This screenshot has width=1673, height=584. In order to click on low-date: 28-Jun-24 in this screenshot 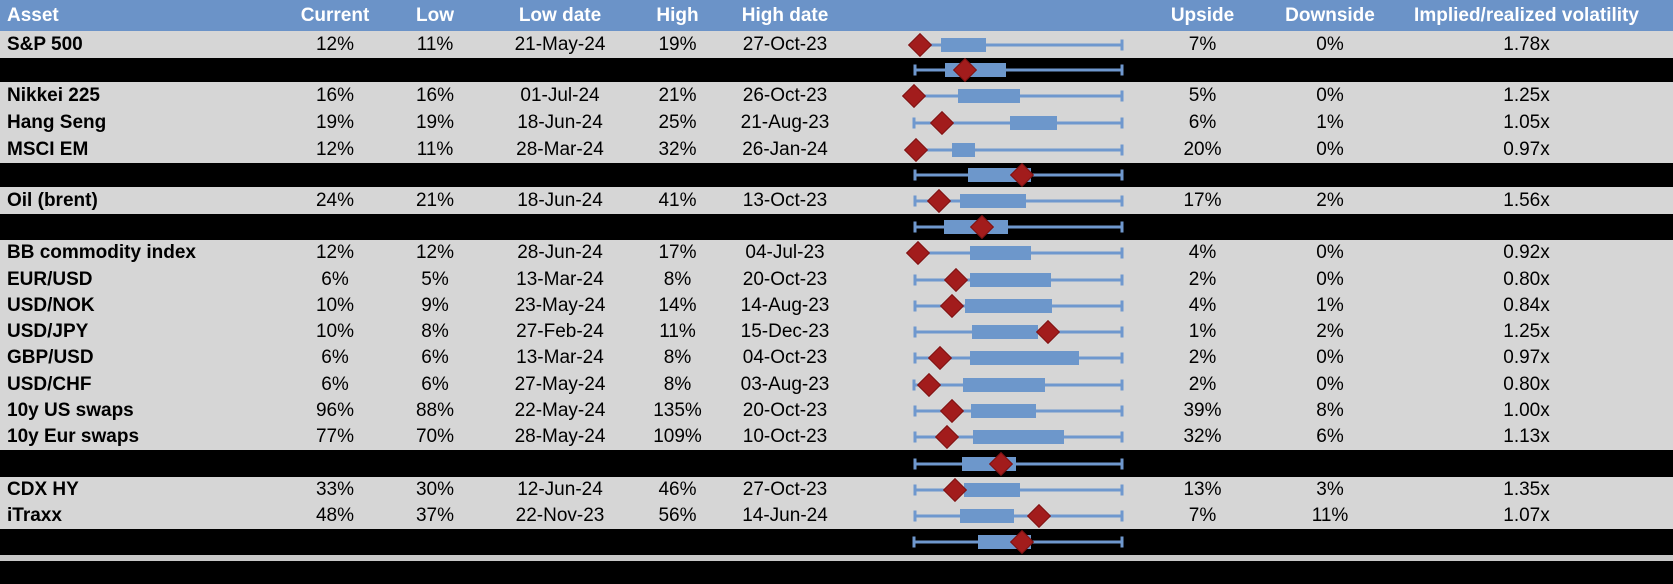, I will do `click(560, 252)`.